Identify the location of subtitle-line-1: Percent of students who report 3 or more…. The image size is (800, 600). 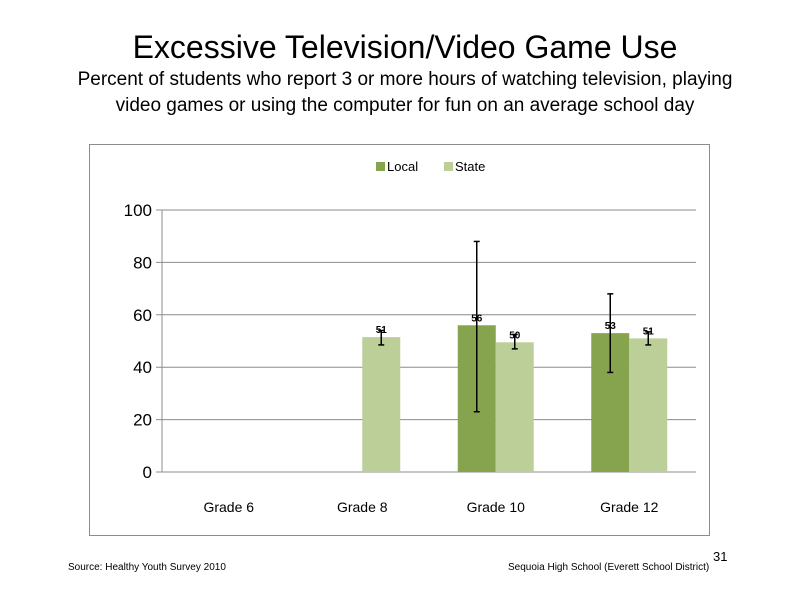
(405, 79).